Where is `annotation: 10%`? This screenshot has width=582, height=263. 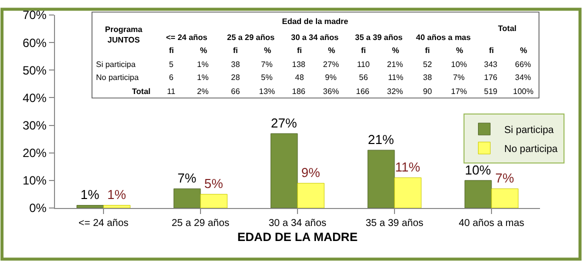 annotation: 10% is located at coordinates (459, 64).